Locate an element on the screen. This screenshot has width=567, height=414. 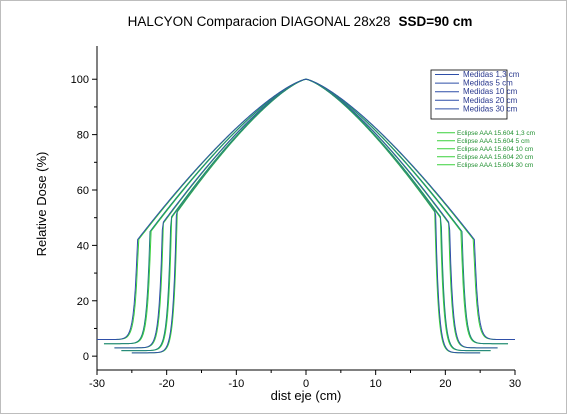
x-tick-label: -30 is located at coordinates (97, 384).